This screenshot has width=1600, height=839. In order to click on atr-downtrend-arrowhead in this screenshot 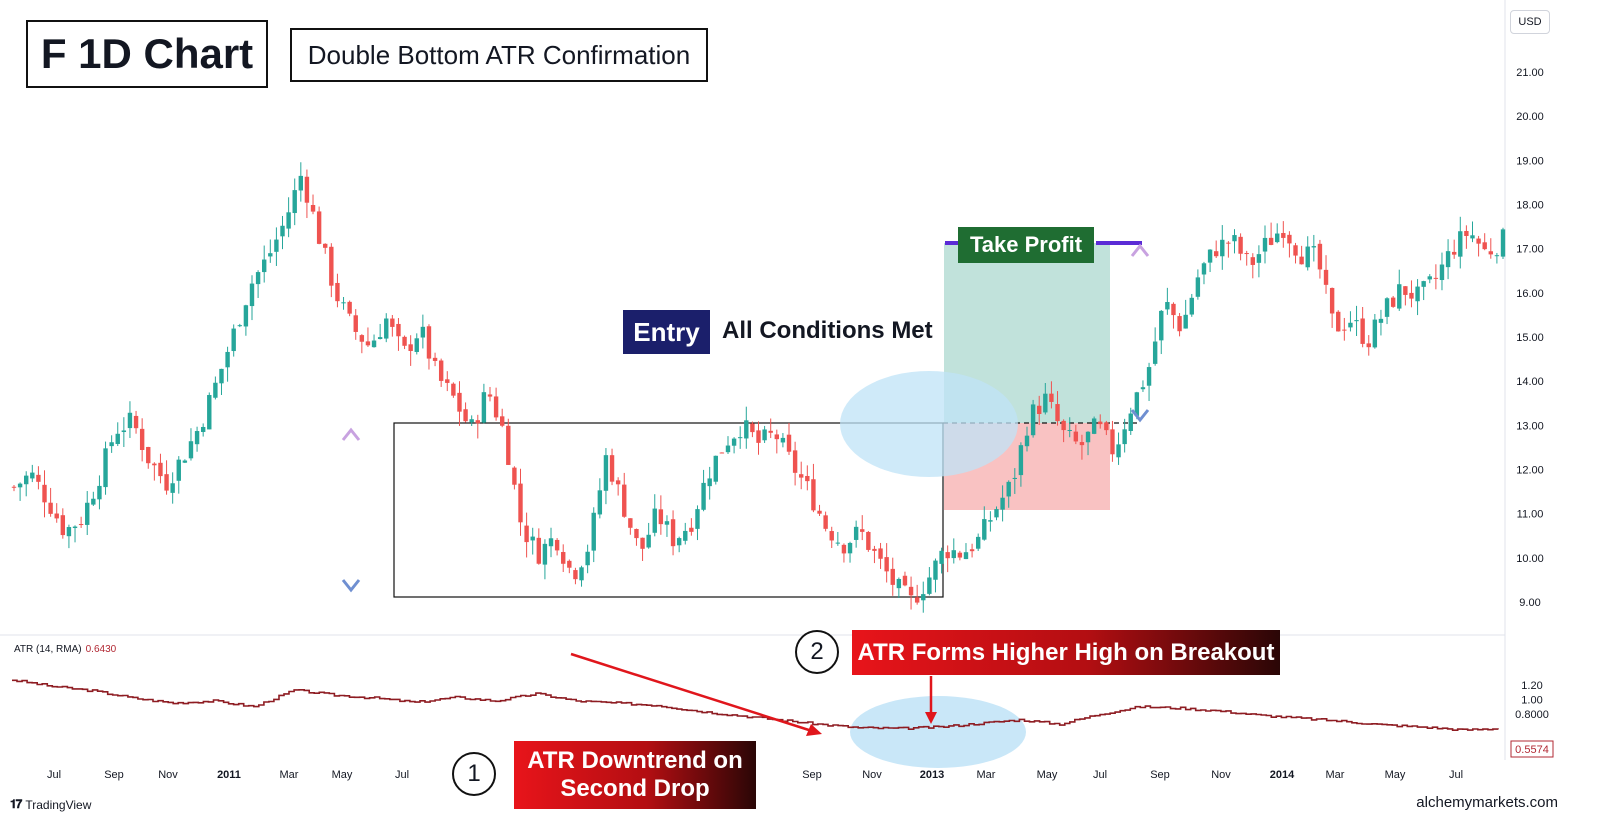, I will do `click(814, 730)`.